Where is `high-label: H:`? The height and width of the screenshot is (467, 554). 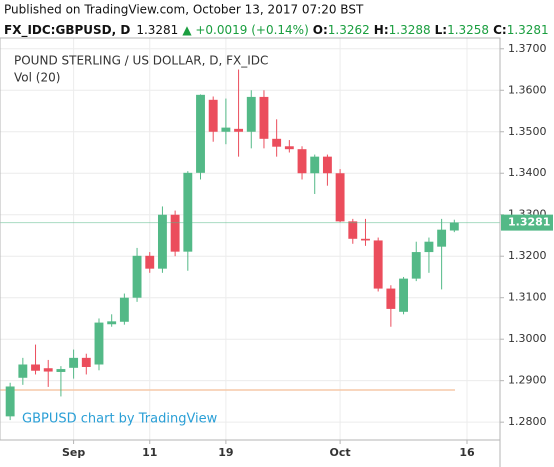
high-label: H: is located at coordinates (381, 30).